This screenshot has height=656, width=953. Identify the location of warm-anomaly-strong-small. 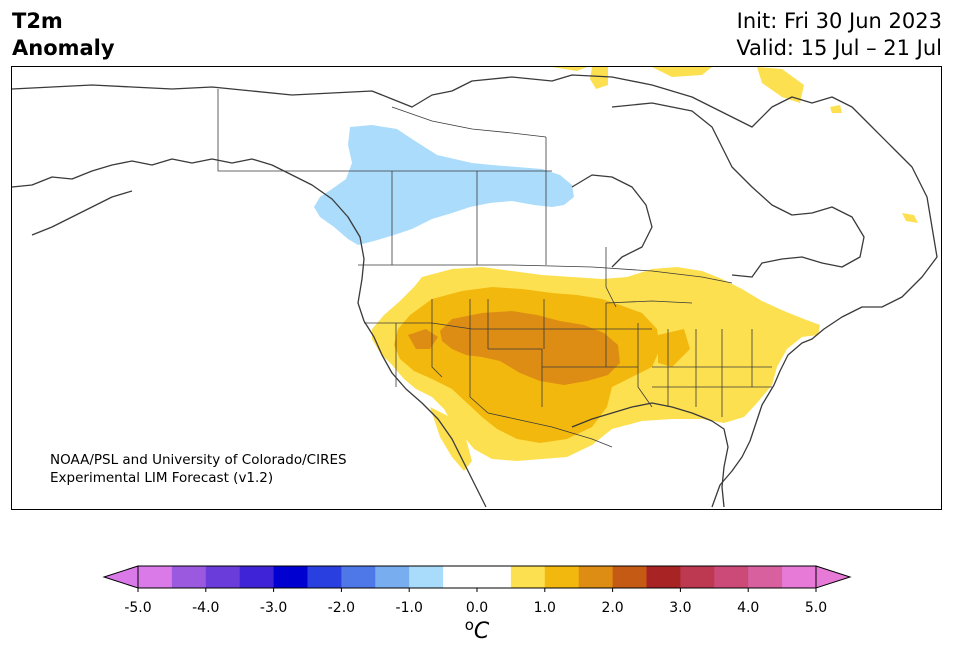
(423, 339).